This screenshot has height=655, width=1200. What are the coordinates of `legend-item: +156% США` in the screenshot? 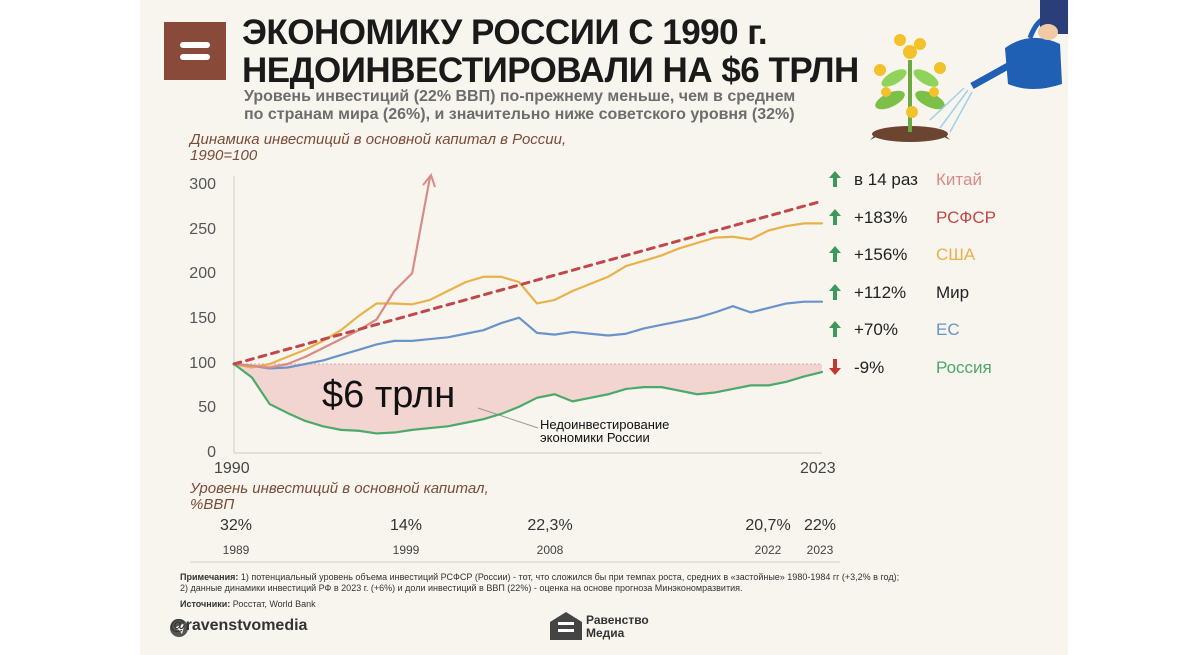 It's located at (901, 256).